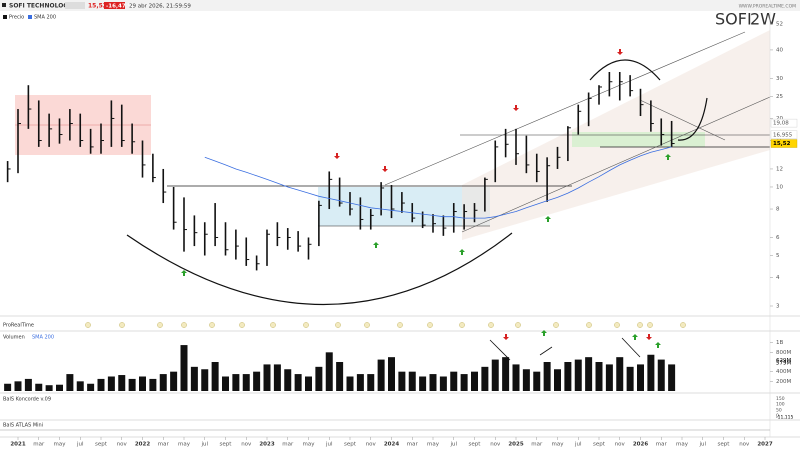 This screenshot has width=800, height=450. What do you see at coordinates (781, 124) in the screenshot?
I see `price-marker-label: 19,08` at bounding box center [781, 124].